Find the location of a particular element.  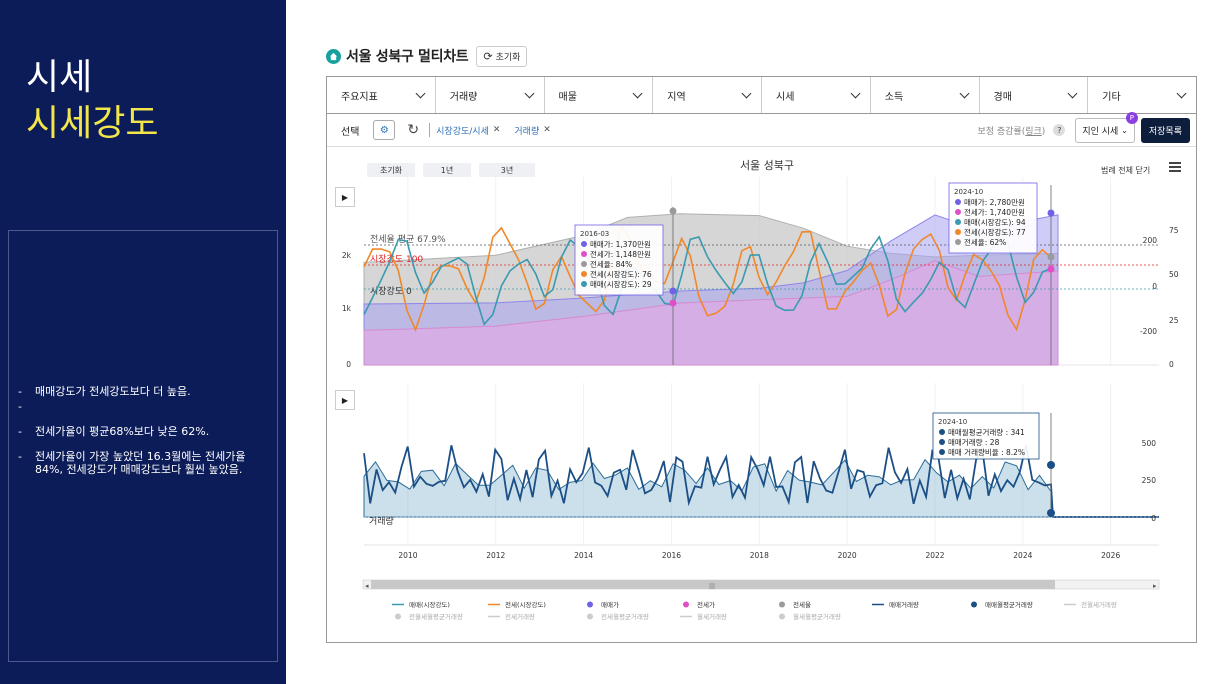

legend-item: 전세가 is located at coordinates (699, 604).